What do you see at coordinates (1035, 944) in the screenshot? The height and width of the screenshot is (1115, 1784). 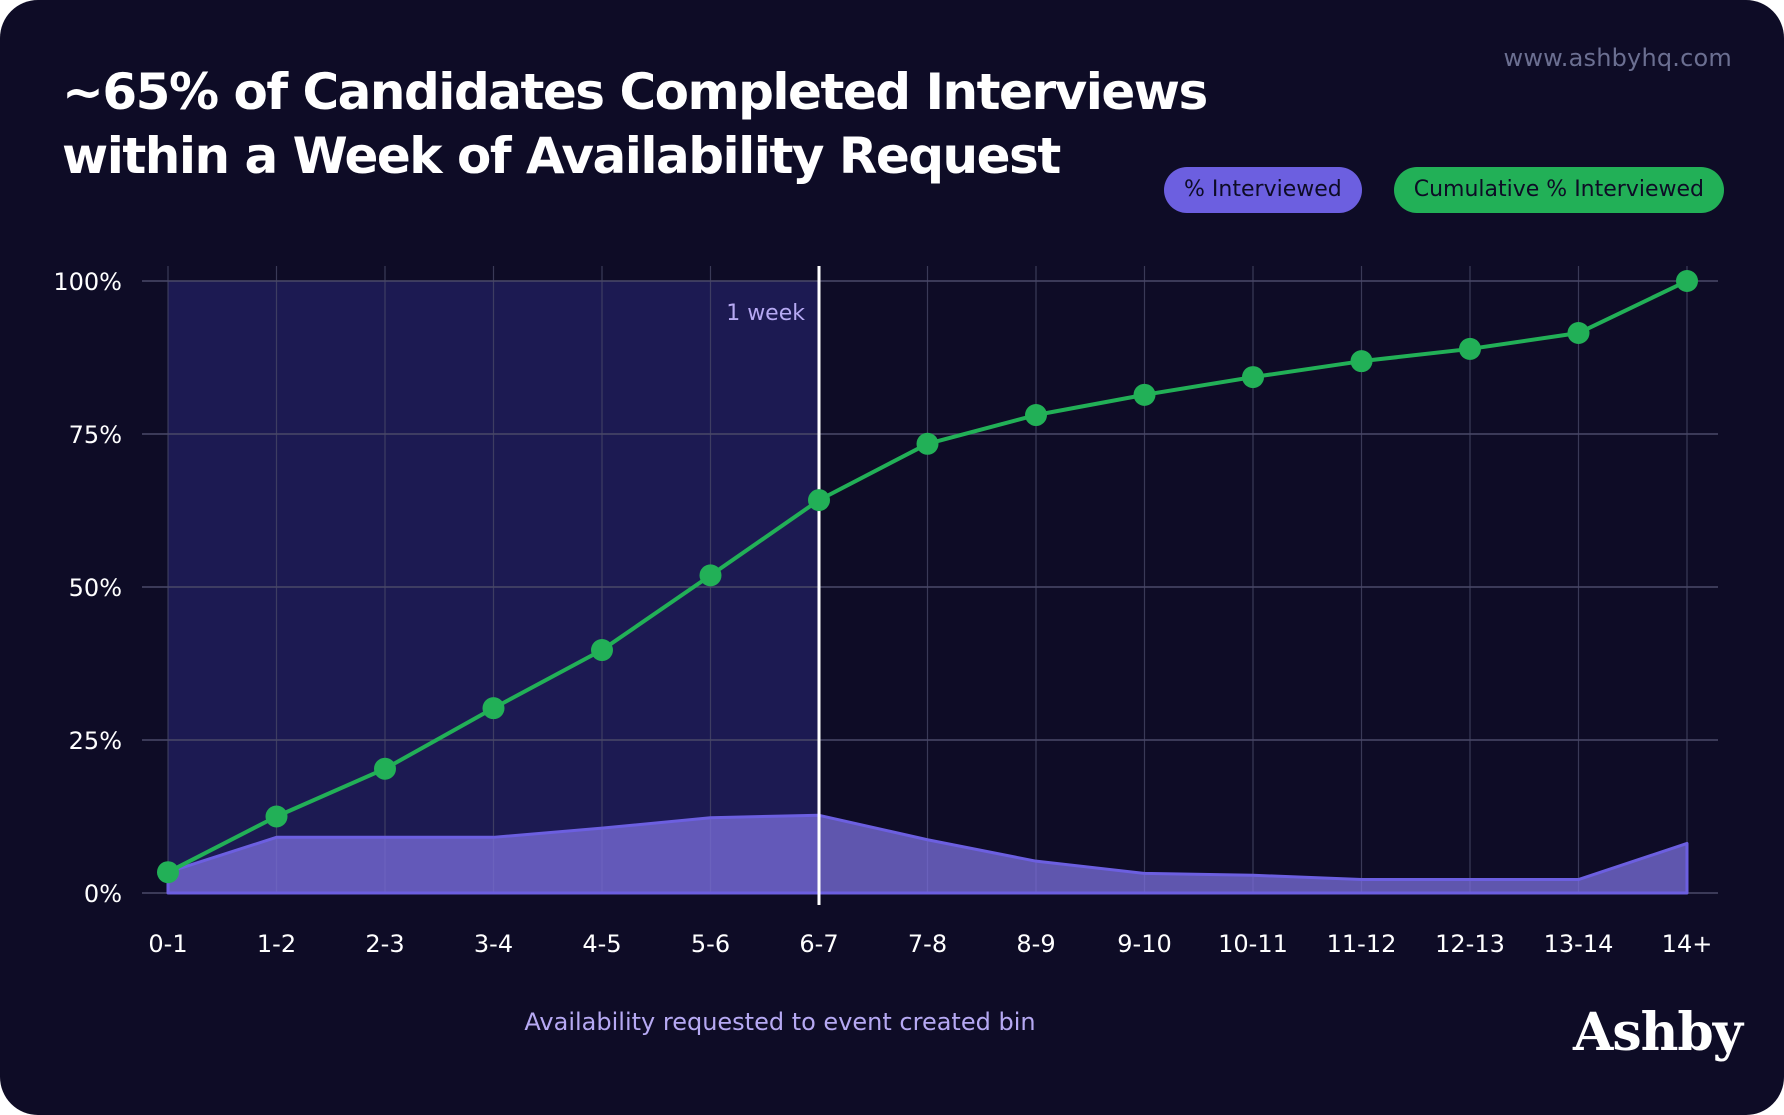 I see `x-tick-label: 8-9` at bounding box center [1035, 944].